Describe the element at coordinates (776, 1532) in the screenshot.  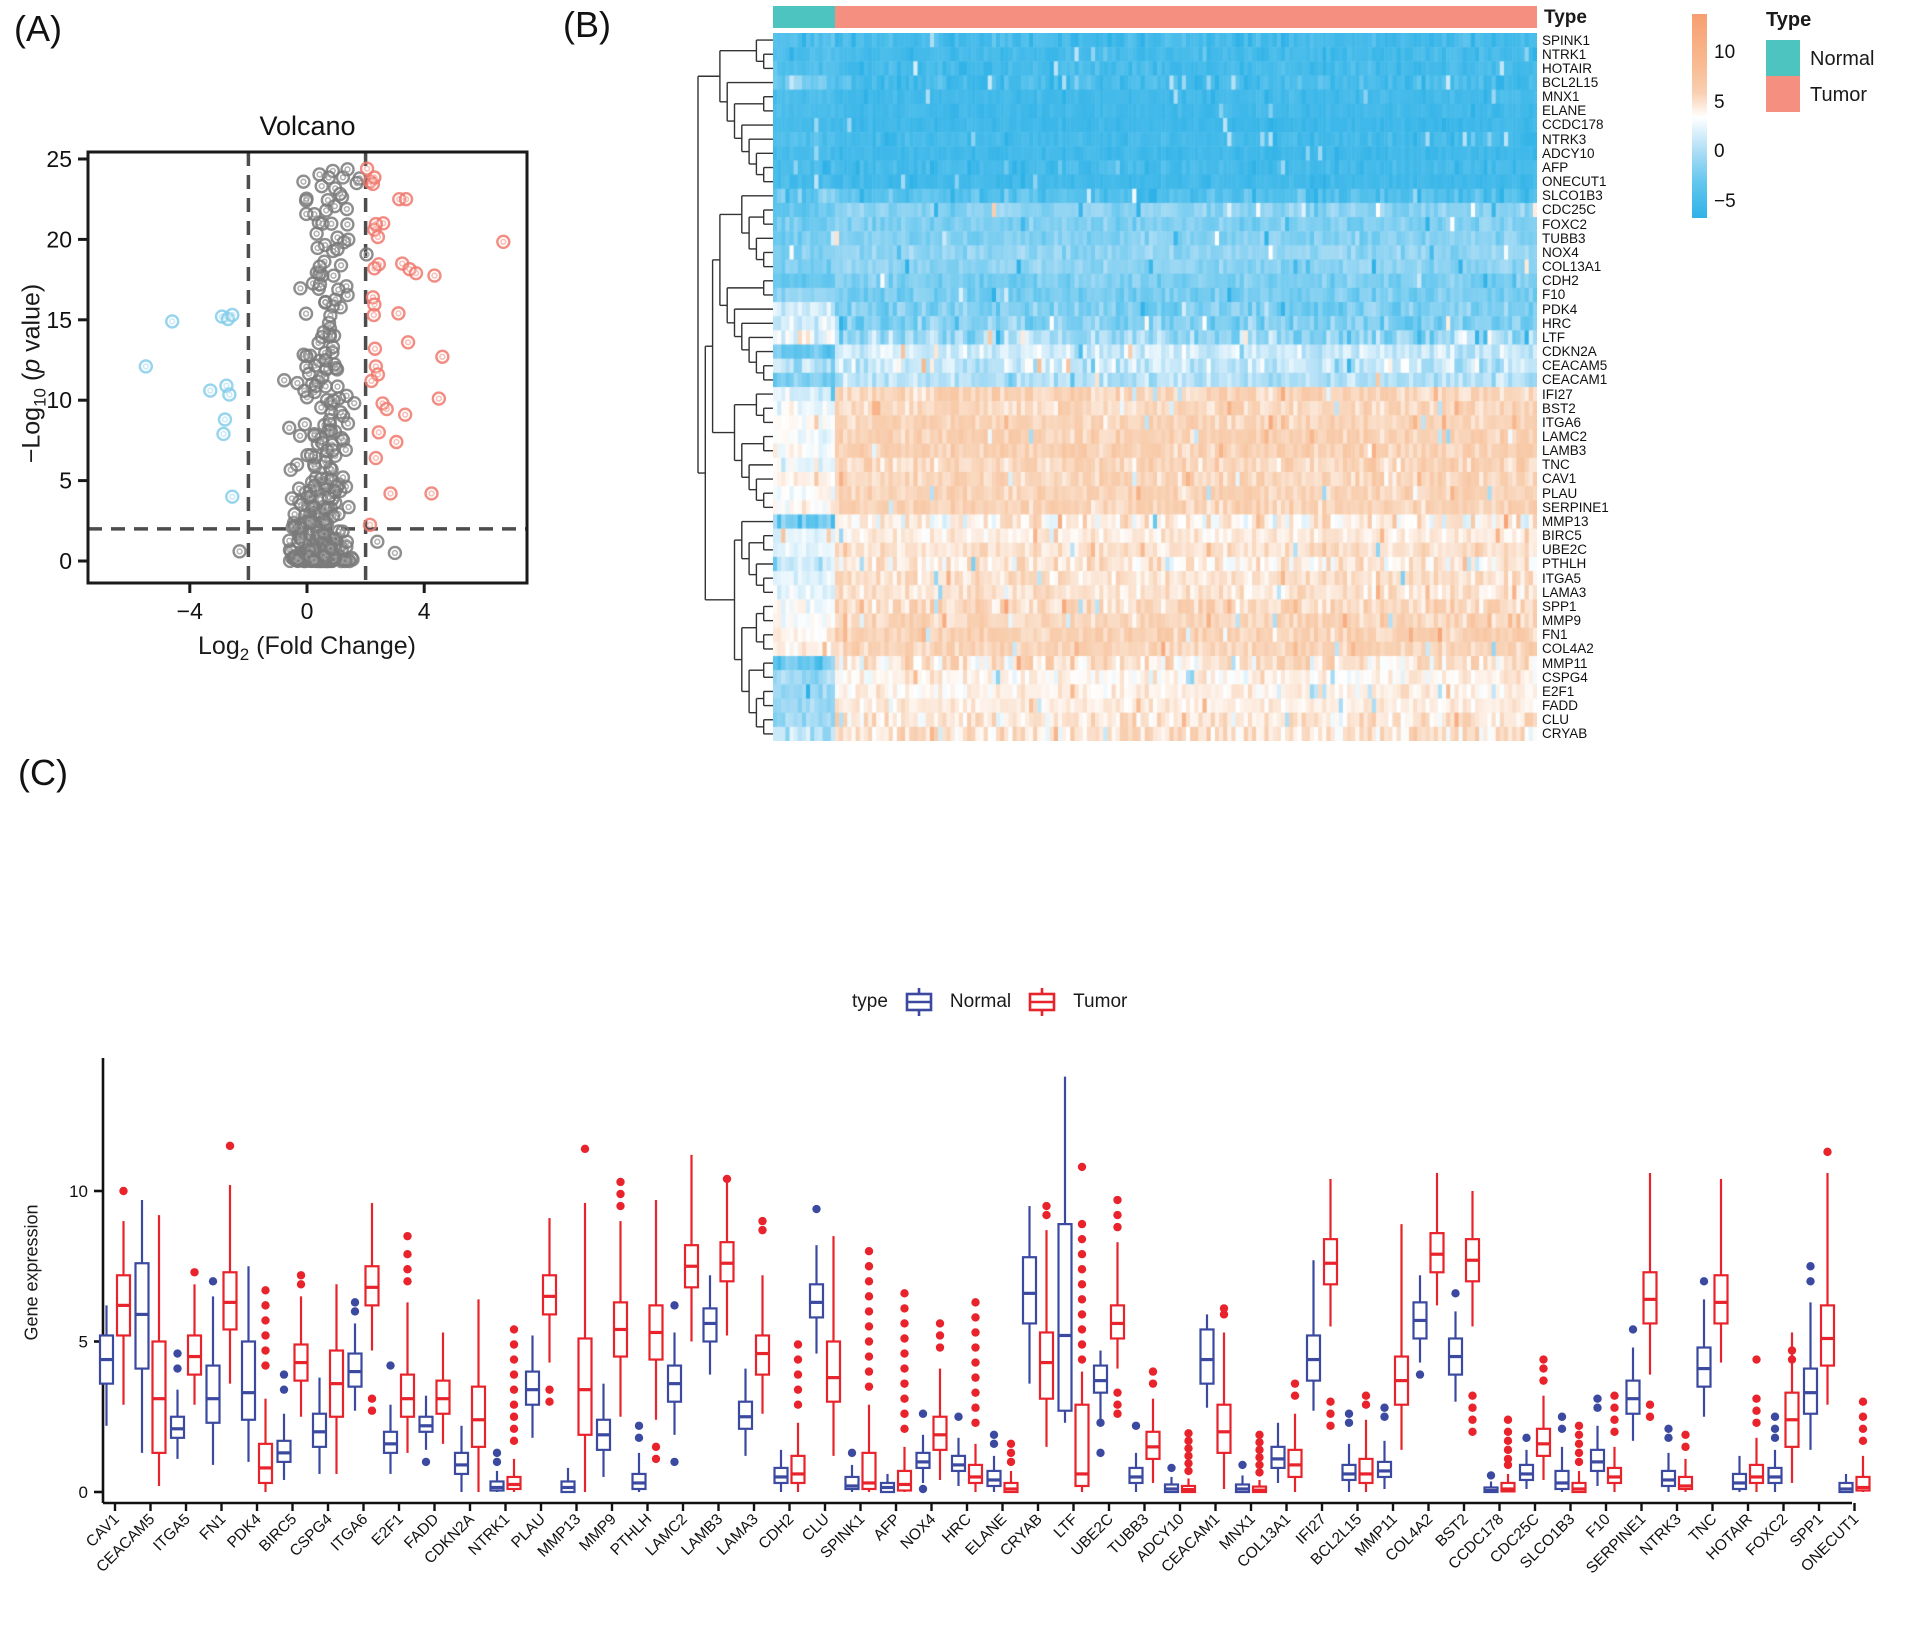
I see `boxplot-x-tick-label: CDH2` at that location.